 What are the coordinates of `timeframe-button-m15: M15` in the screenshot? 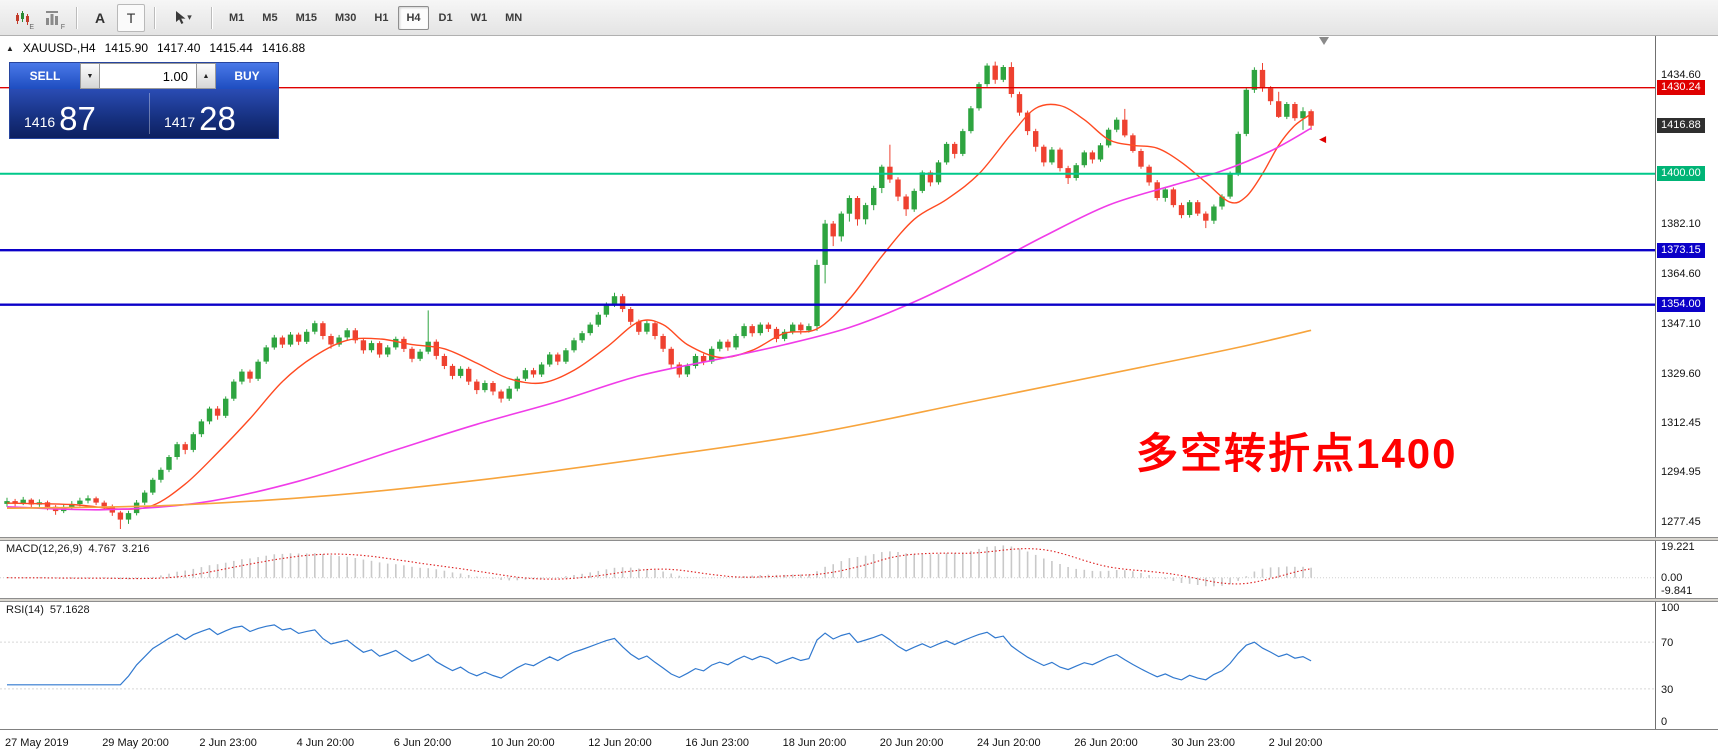 It's located at (306, 17).